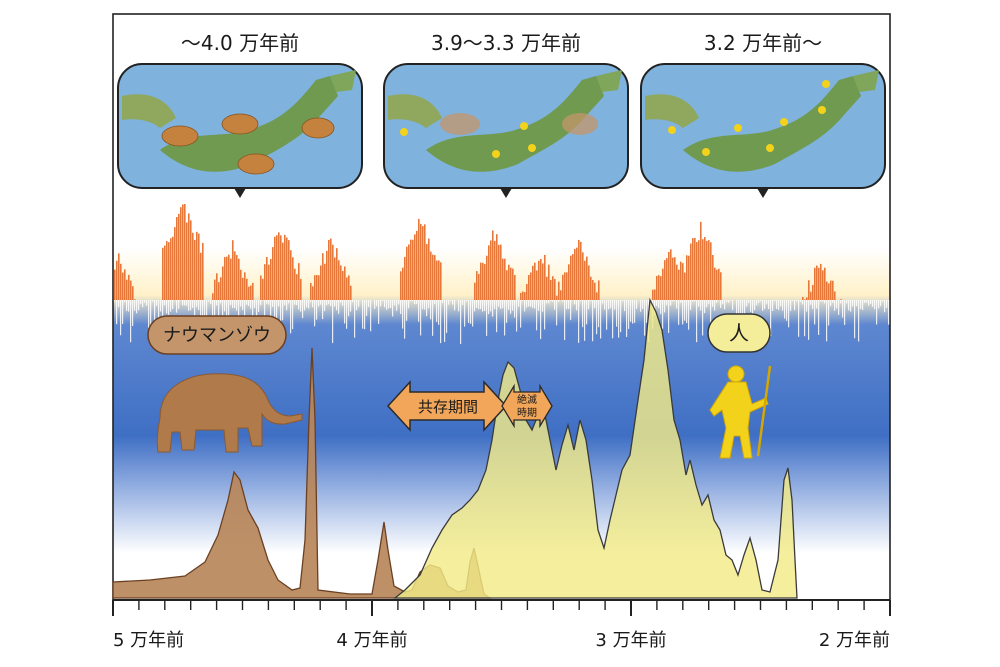 This screenshot has width=1000, height=667. Describe the element at coordinates (502, 322) in the screenshot. I see `climate-cold-bars` at that location.